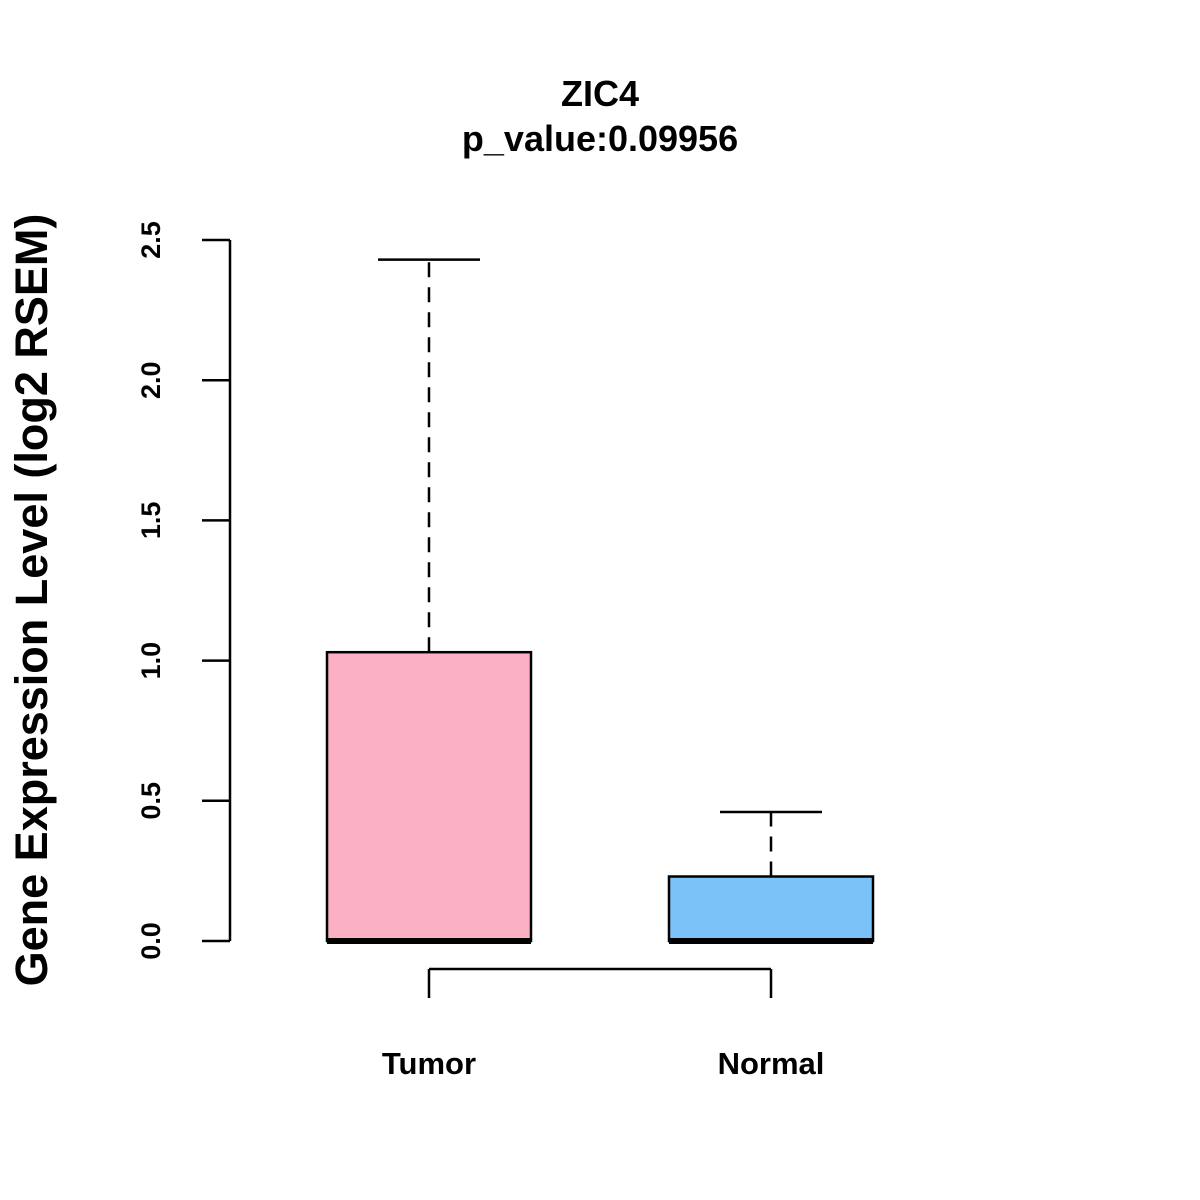 The image size is (1200, 1200). What do you see at coordinates (31, 600) in the screenshot?
I see `y-axis-title: Gene Expression Level (log2 RSEM)` at bounding box center [31, 600].